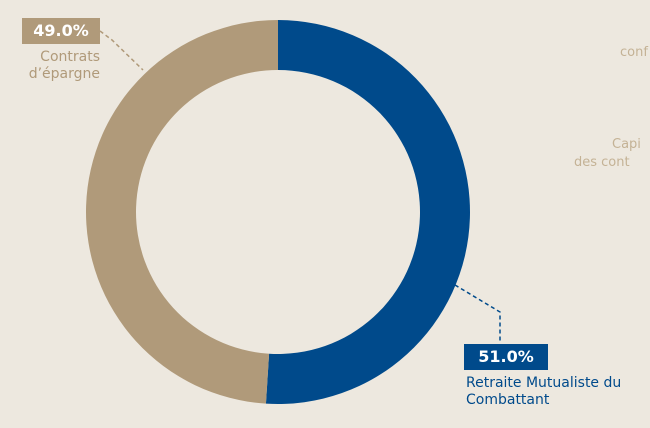 This screenshot has height=428, width=650. I want to click on cut-text: des cont, so click(602, 162).